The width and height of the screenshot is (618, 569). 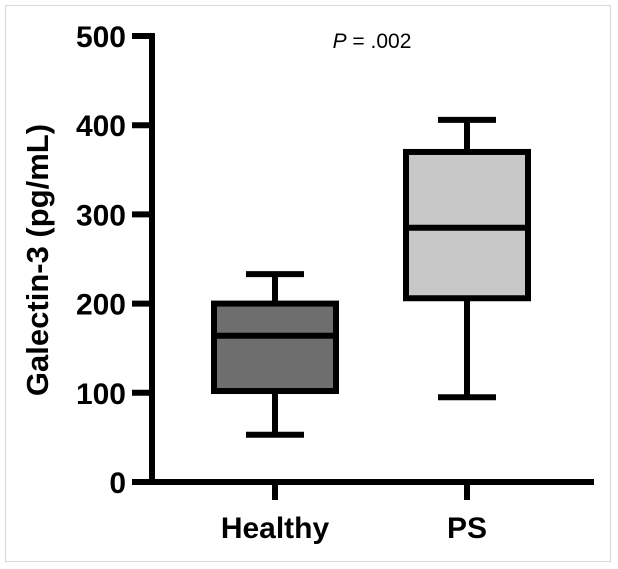 I want to click on p-value-symbol: P, so click(x=340, y=41).